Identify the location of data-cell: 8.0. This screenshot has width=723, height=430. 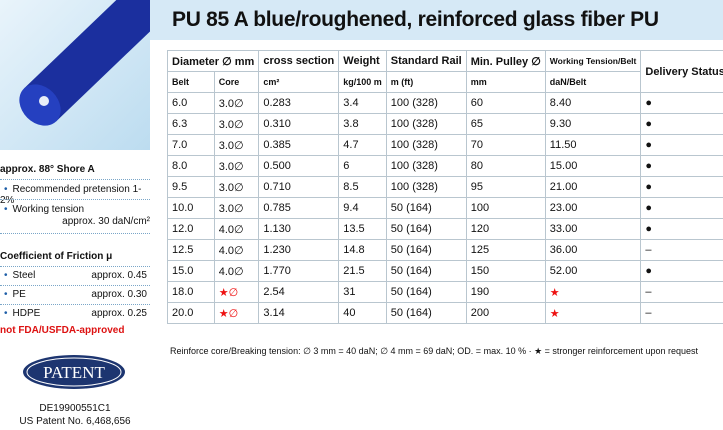
(191, 166).